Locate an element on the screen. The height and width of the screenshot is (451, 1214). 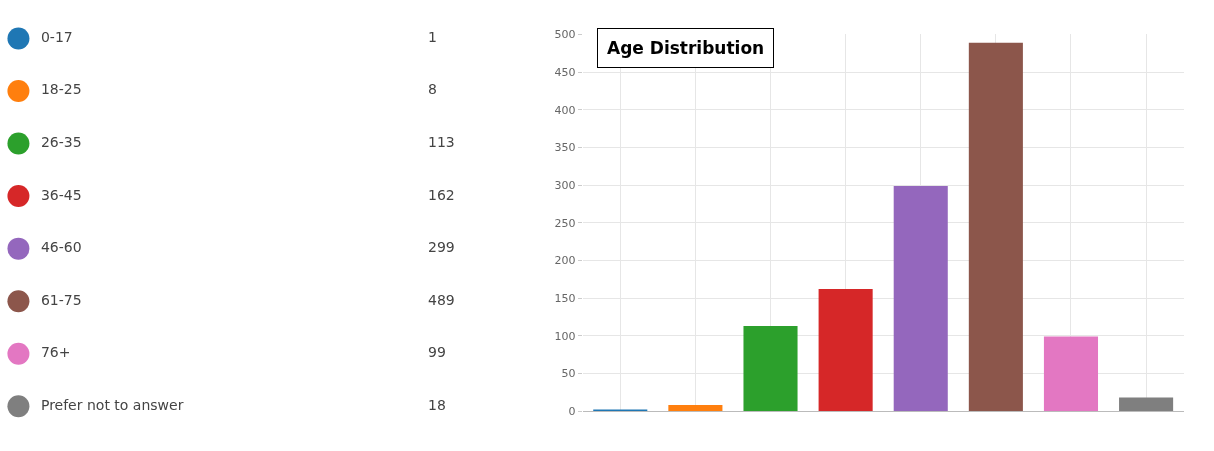
category-label: Prefer not to answer is located at coordinates (112, 404).